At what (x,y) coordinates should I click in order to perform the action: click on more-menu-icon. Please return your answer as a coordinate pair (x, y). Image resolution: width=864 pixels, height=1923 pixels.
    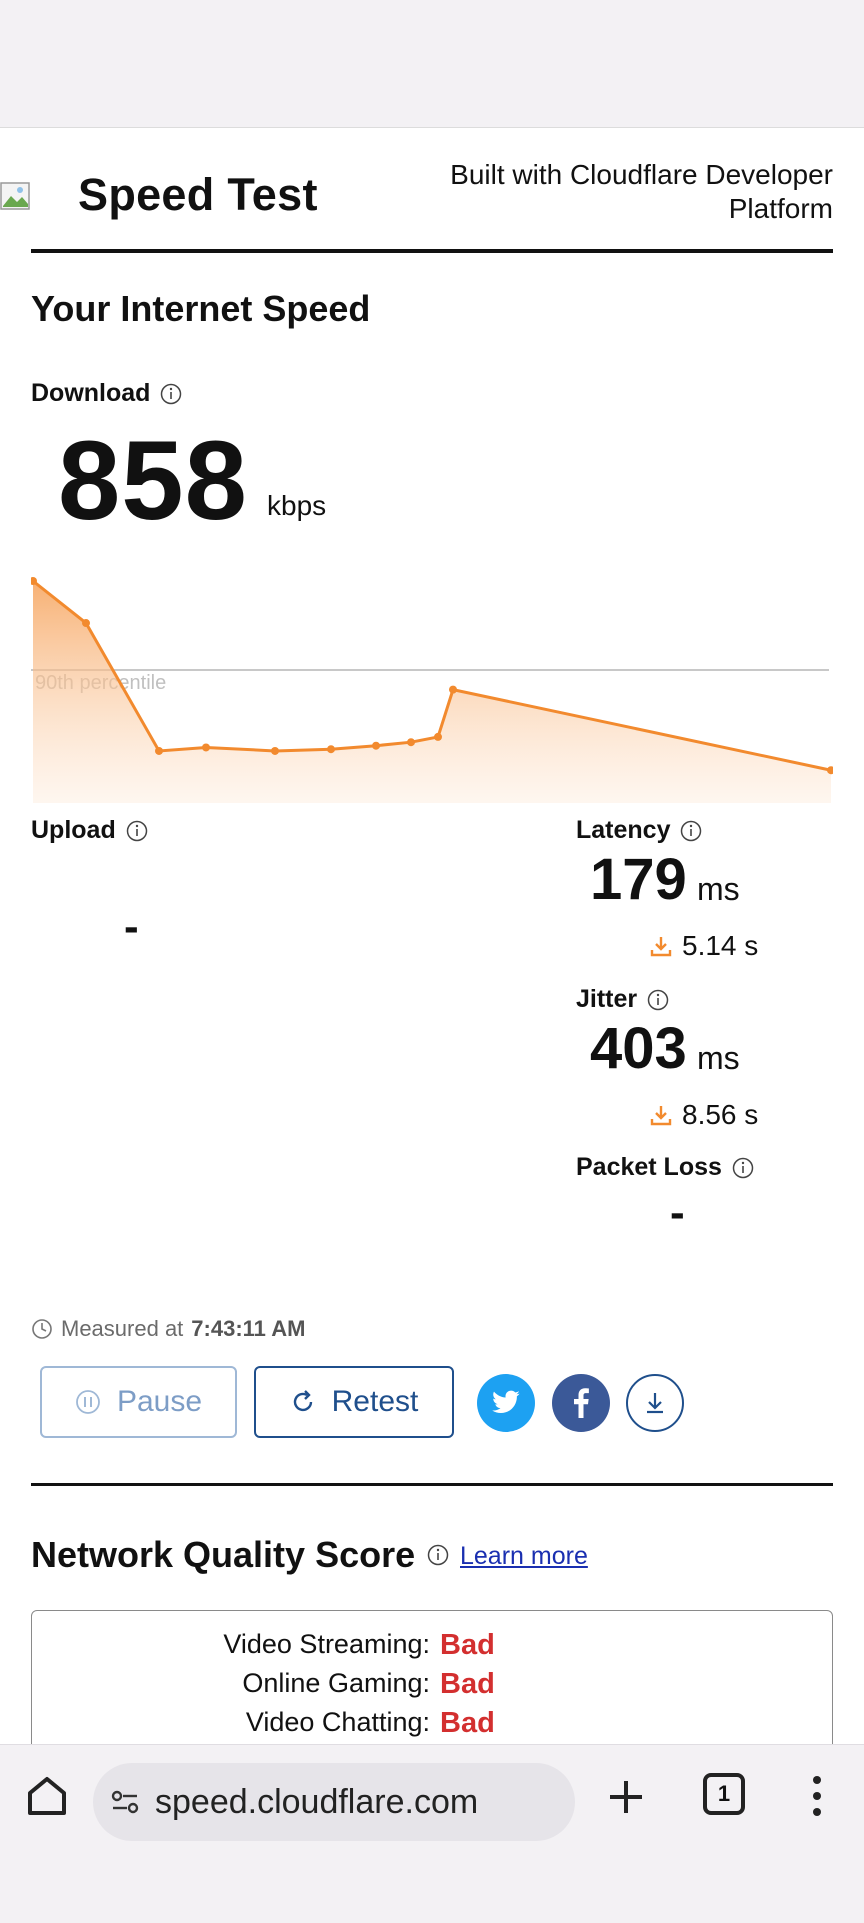
    Looking at the image, I should click on (817, 1796).